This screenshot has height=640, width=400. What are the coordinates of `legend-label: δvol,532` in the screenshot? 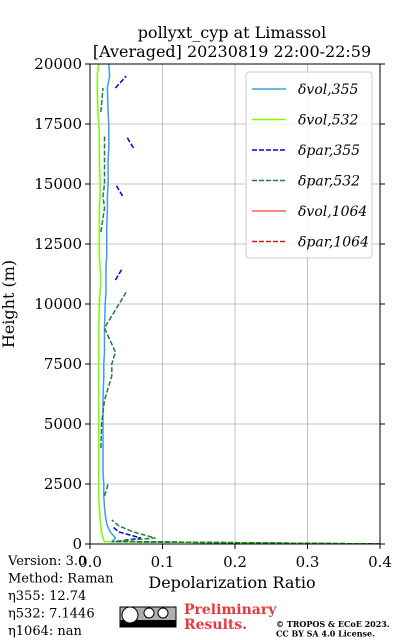 It's located at (328, 121).